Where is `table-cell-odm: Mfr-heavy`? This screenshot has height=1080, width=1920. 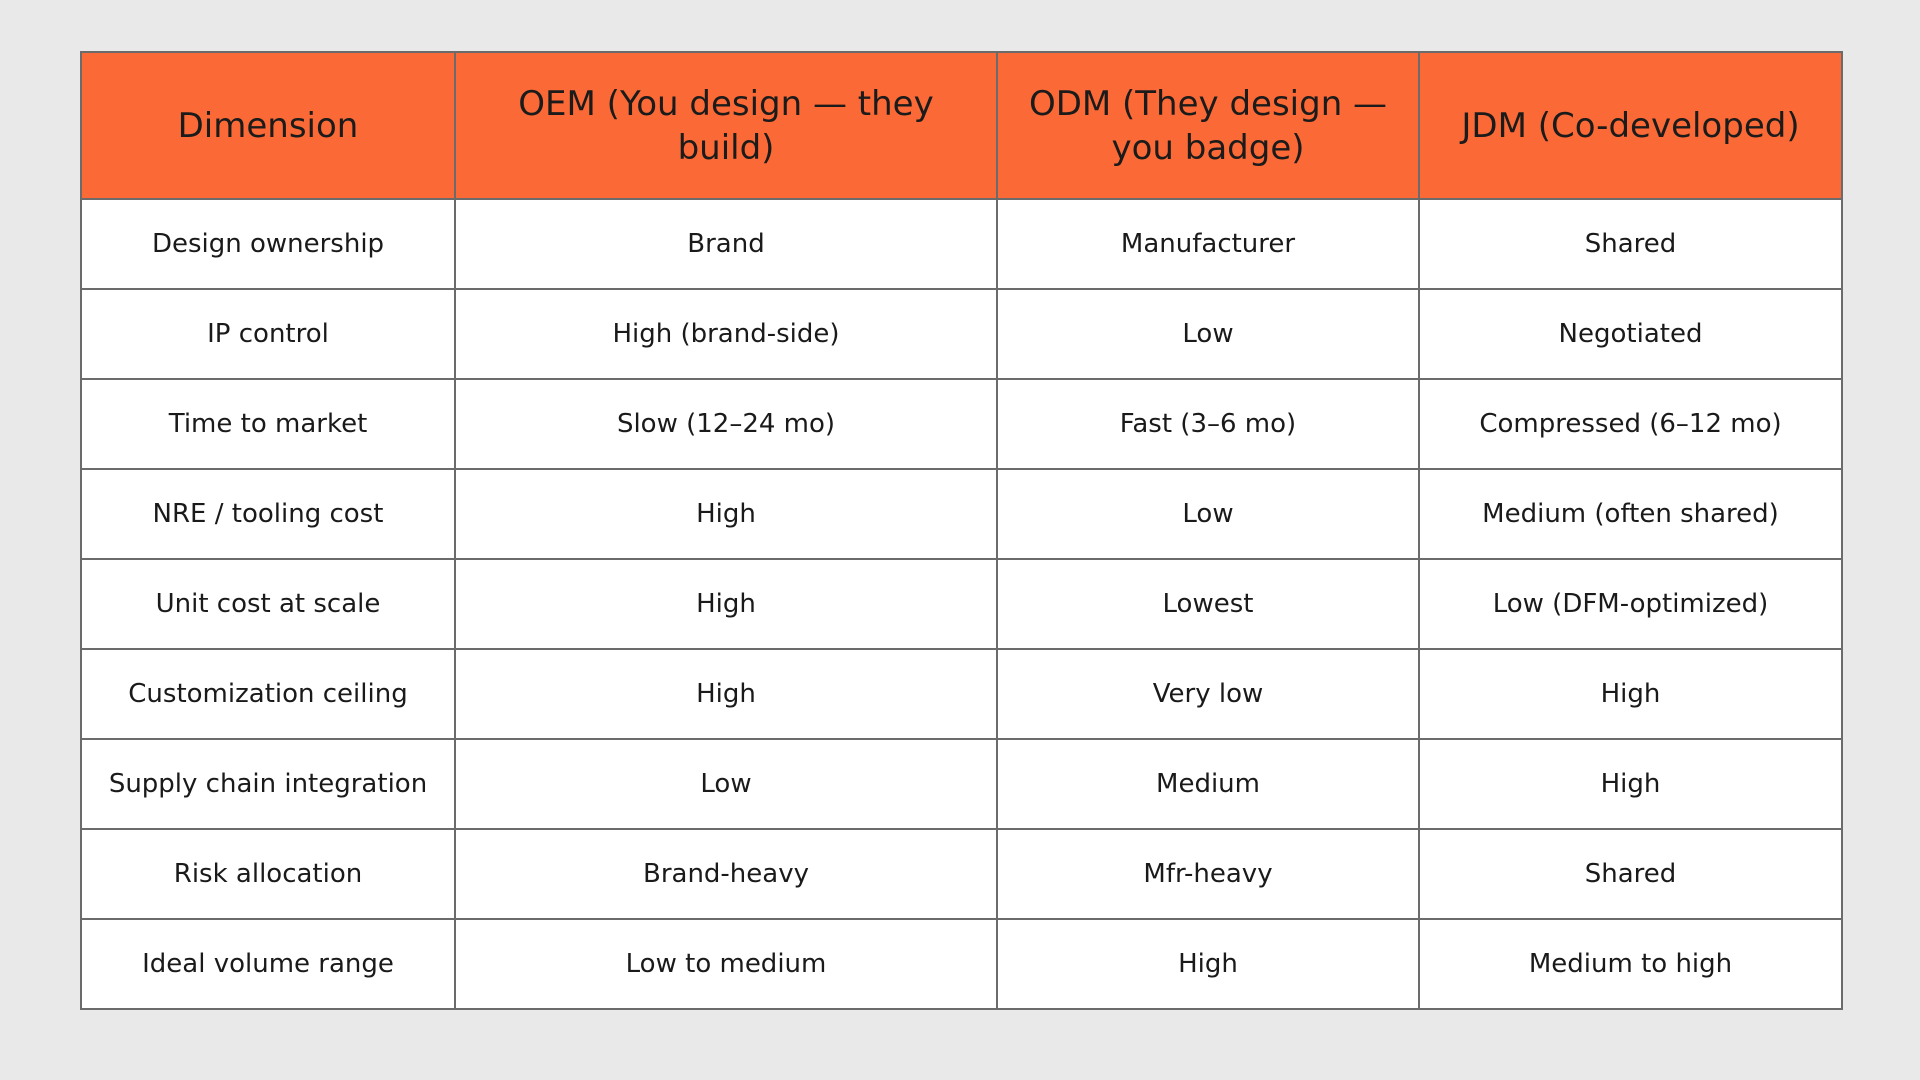 table-cell-odm: Mfr-heavy is located at coordinates (1208, 874).